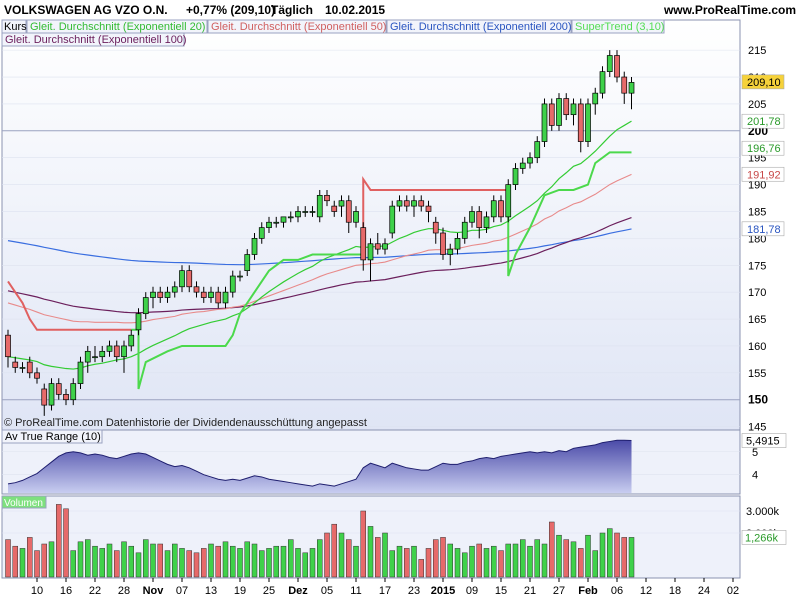 The height and width of the screenshot is (600, 800). I want to click on x-tick-label: 17, so click(385, 591).